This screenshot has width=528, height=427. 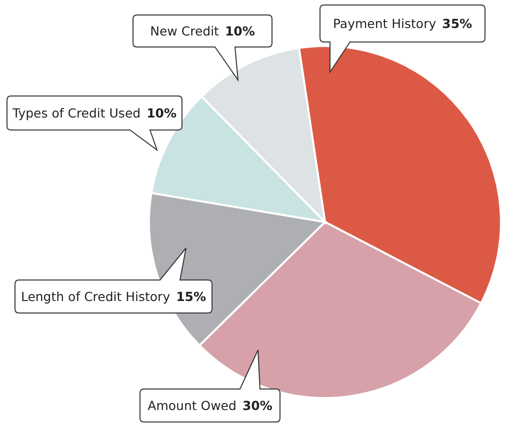 I want to click on slice-label: Length of Credit History, so click(x=95, y=296).